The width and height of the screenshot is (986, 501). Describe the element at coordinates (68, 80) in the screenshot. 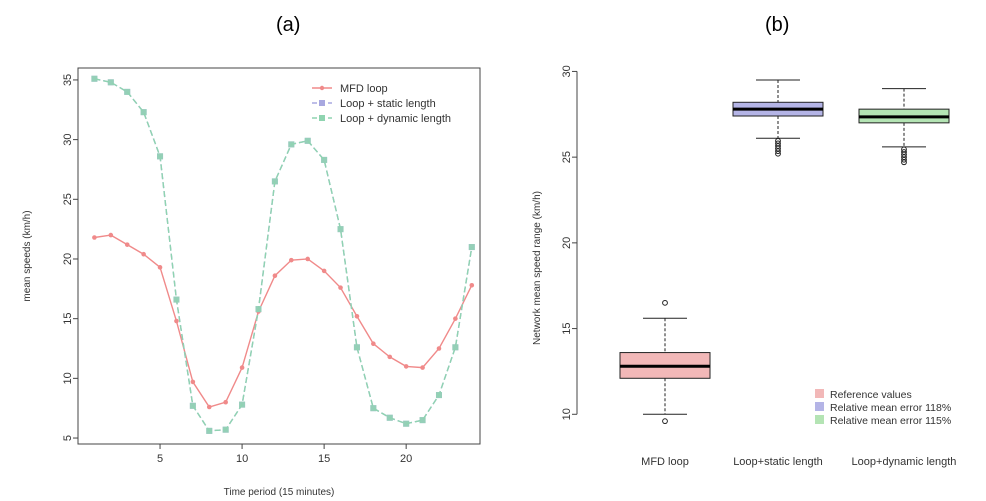

I see `y-tick-label-a: 35` at that location.